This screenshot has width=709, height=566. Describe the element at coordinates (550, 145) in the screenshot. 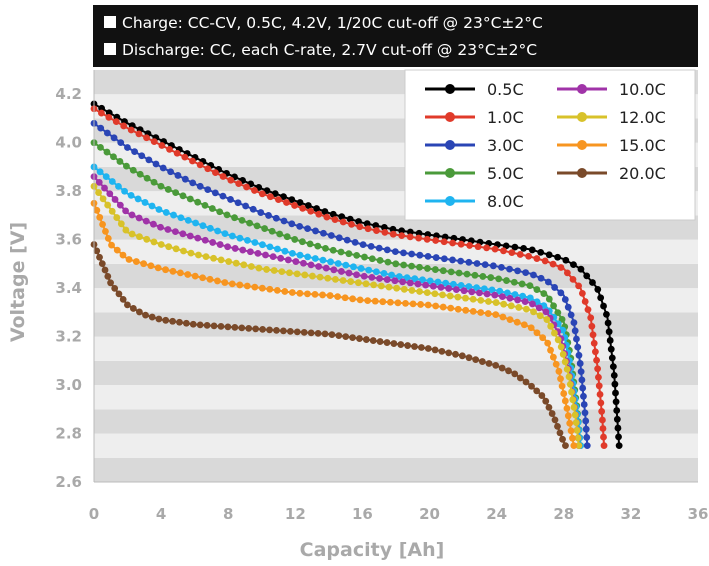

I see `legend: 0.5C 1.0C 3.0C 5.0C 8.0C 10.0C 12.0C 15.0C 20.0C` at that location.